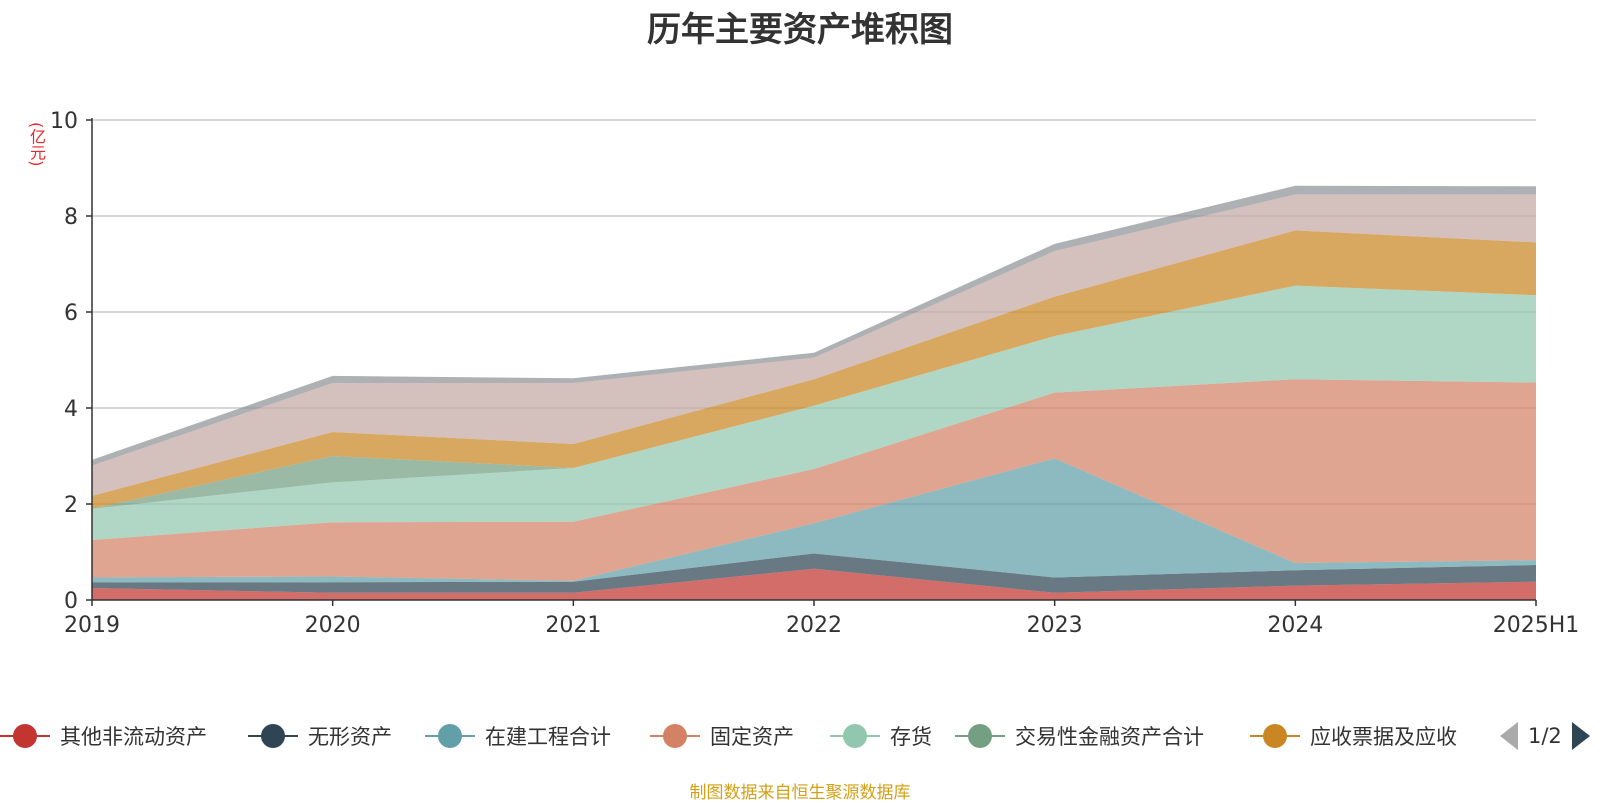 This screenshot has width=1600, height=803. I want to click on x-tick-label: 2021, so click(573, 625).